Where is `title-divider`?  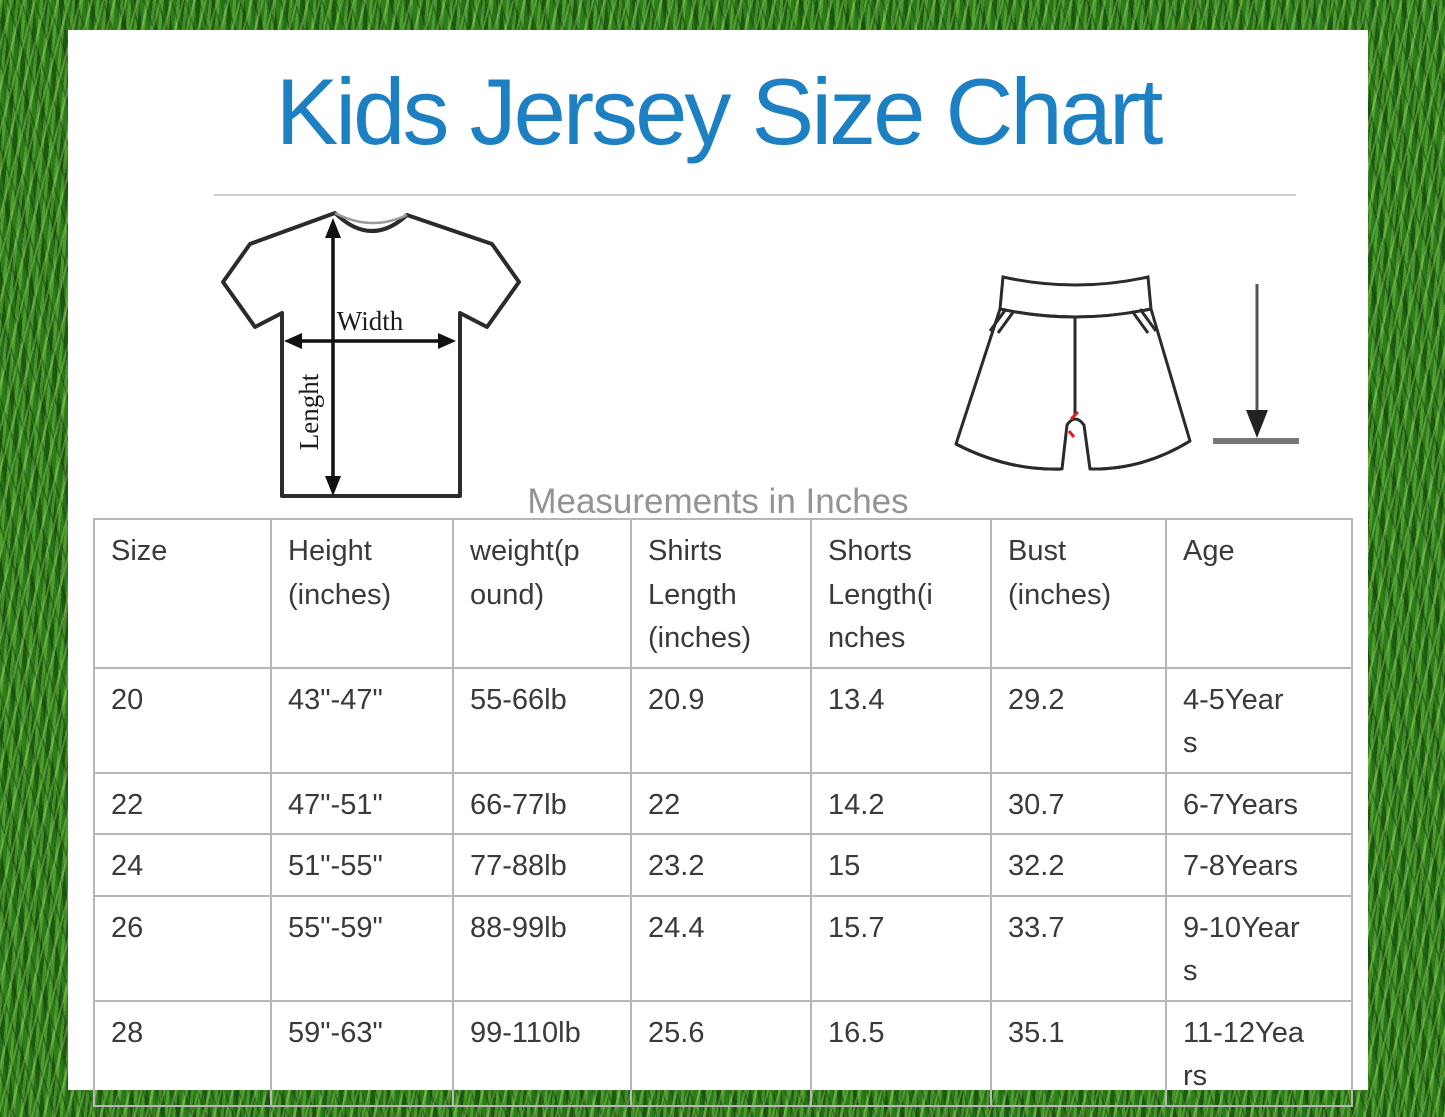
title-divider is located at coordinates (755, 195).